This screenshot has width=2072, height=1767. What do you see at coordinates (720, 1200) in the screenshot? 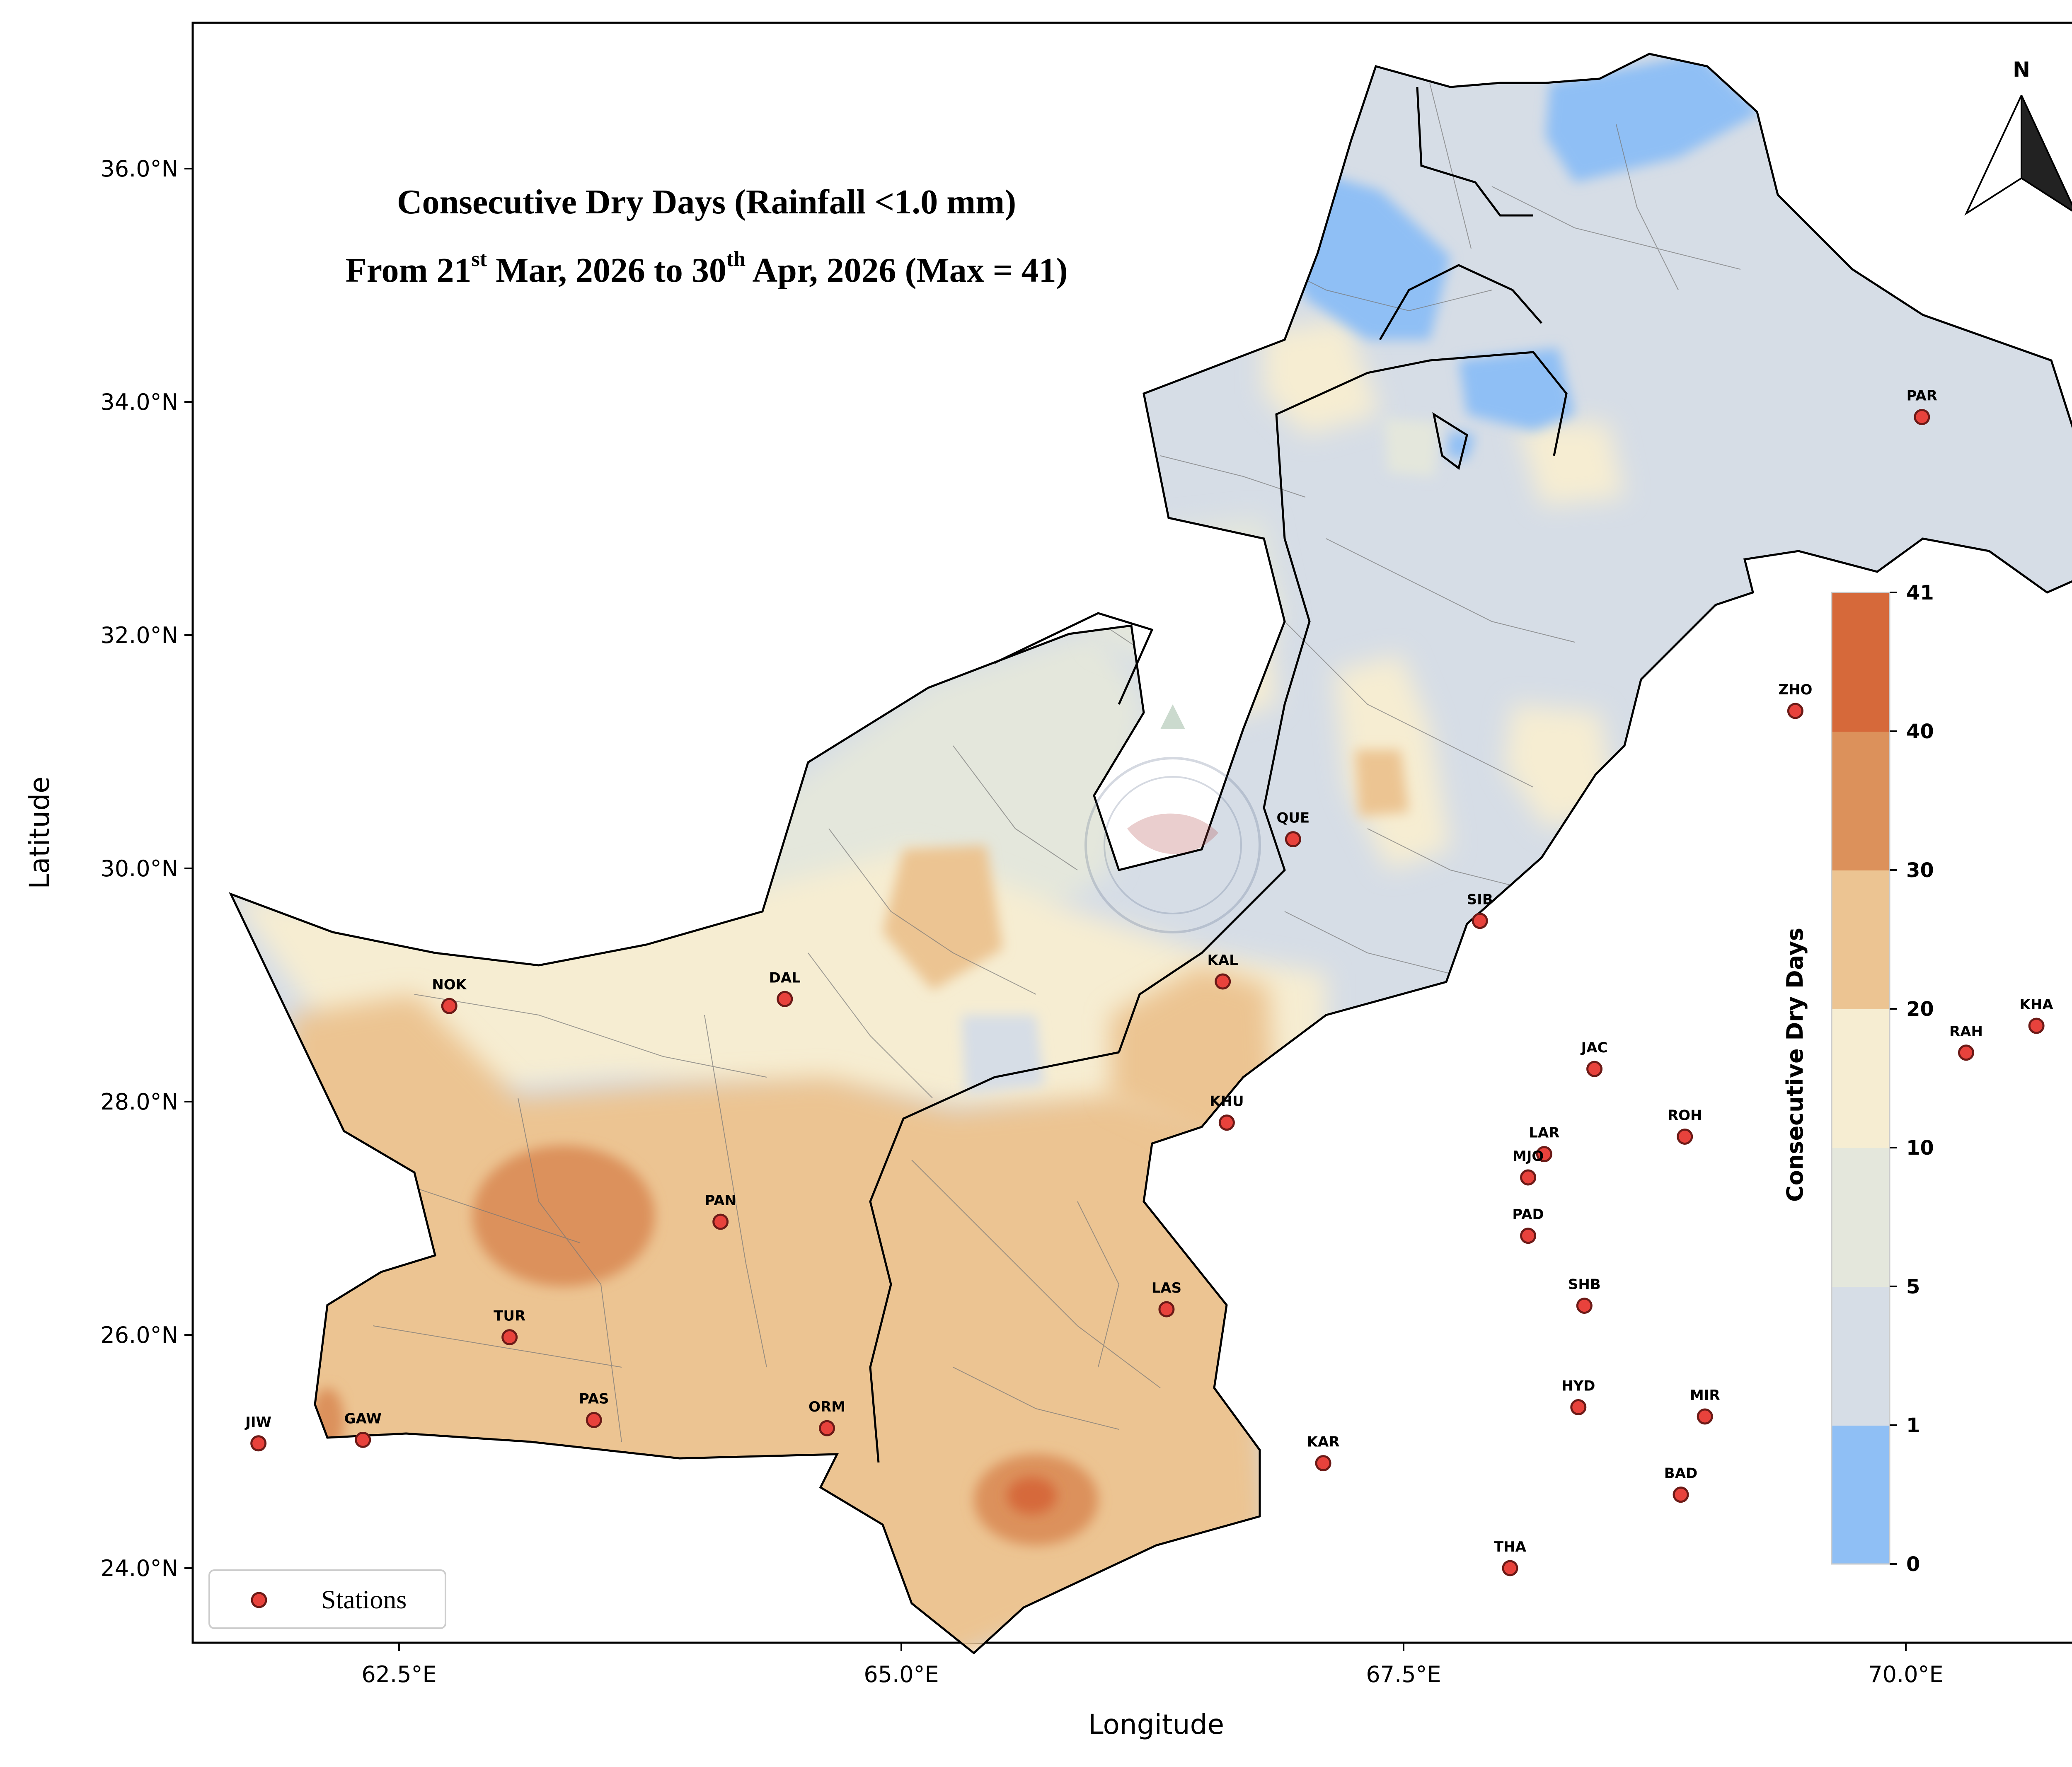
I see `station-label: PAN` at bounding box center [720, 1200].